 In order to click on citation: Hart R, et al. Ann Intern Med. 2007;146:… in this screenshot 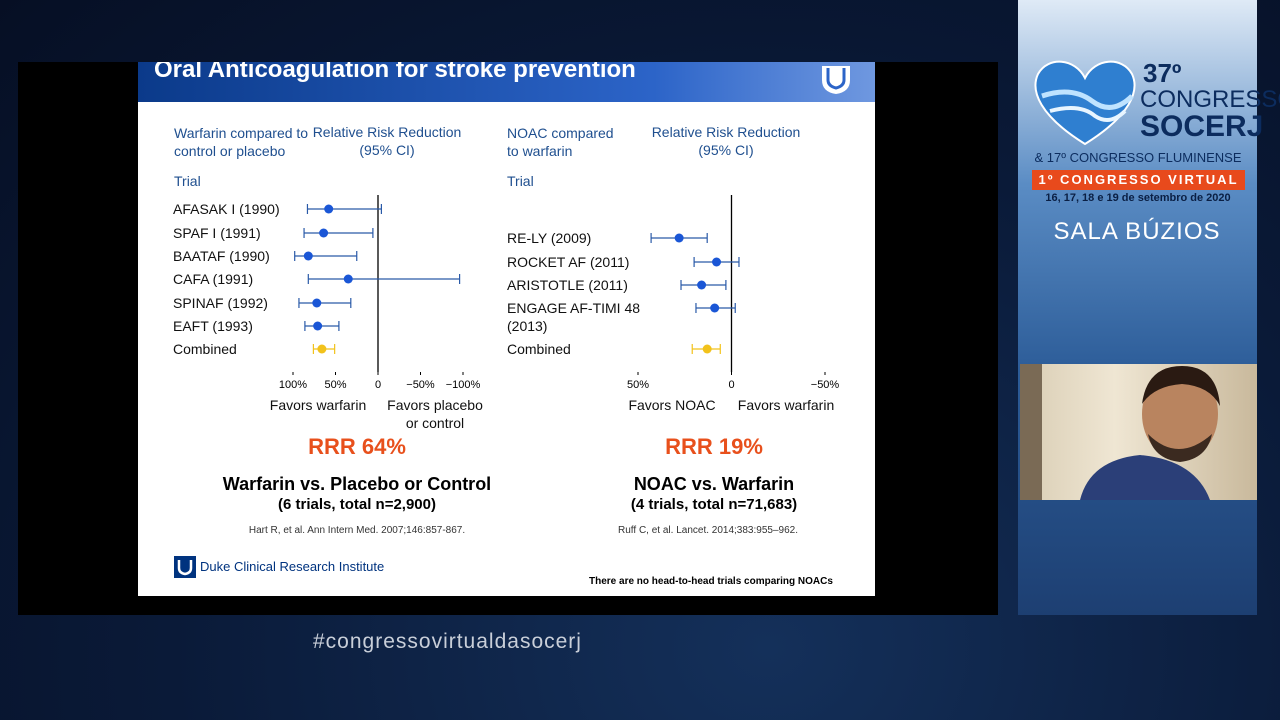, I will do `click(357, 530)`.